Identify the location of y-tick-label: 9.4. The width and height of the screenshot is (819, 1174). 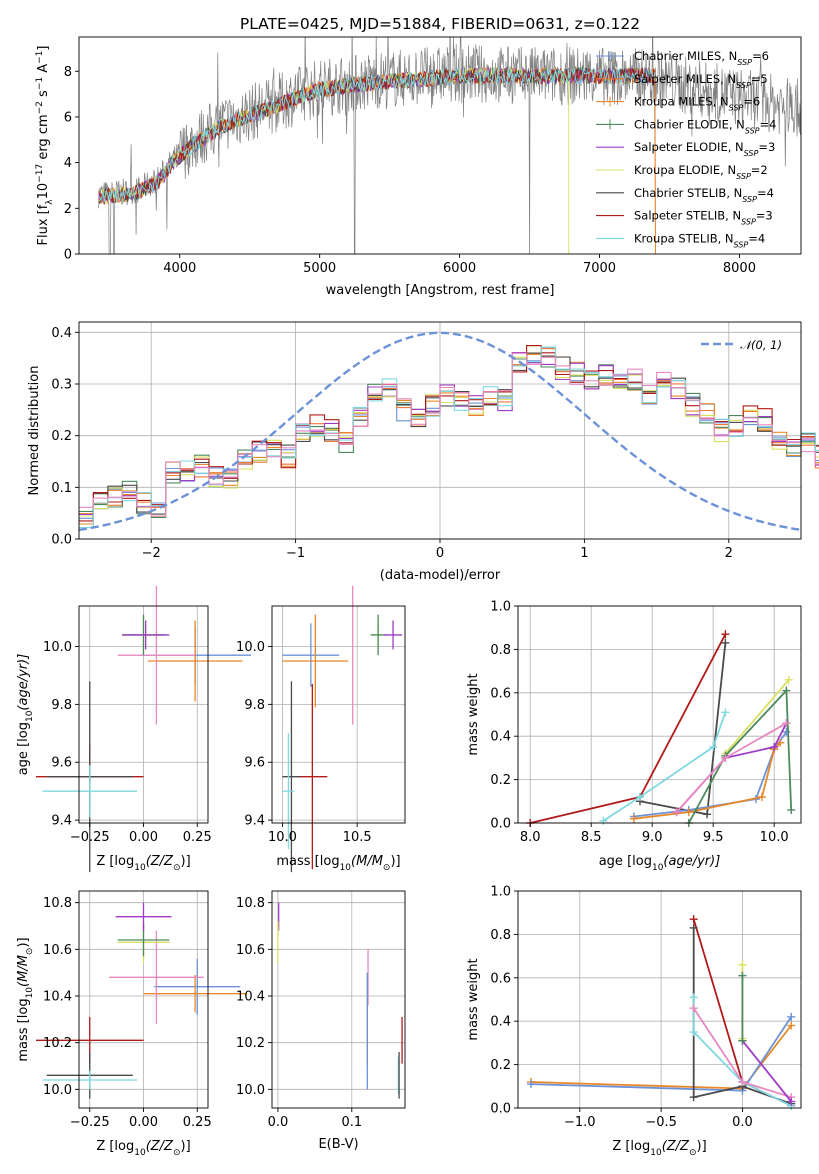
(254, 821).